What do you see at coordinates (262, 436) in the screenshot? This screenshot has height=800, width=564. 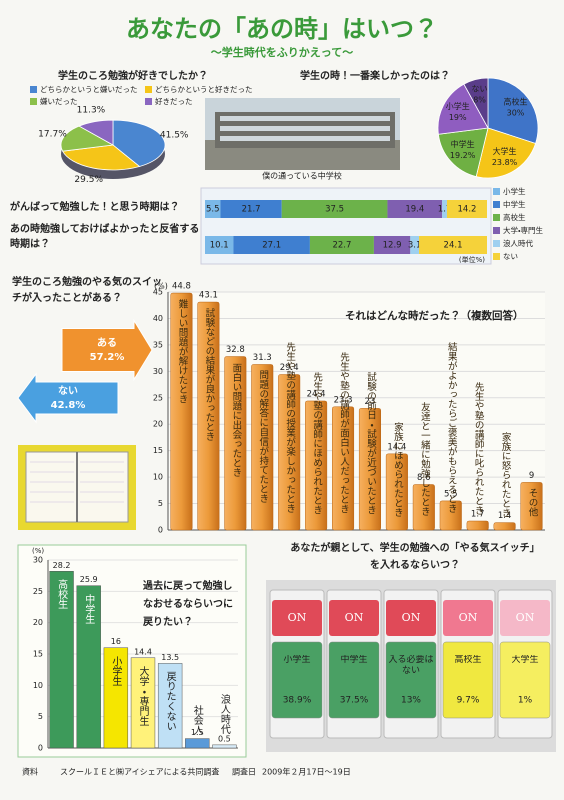 I see `x-tick-label-box: 問題の解答に自信が持てたとき` at bounding box center [262, 436].